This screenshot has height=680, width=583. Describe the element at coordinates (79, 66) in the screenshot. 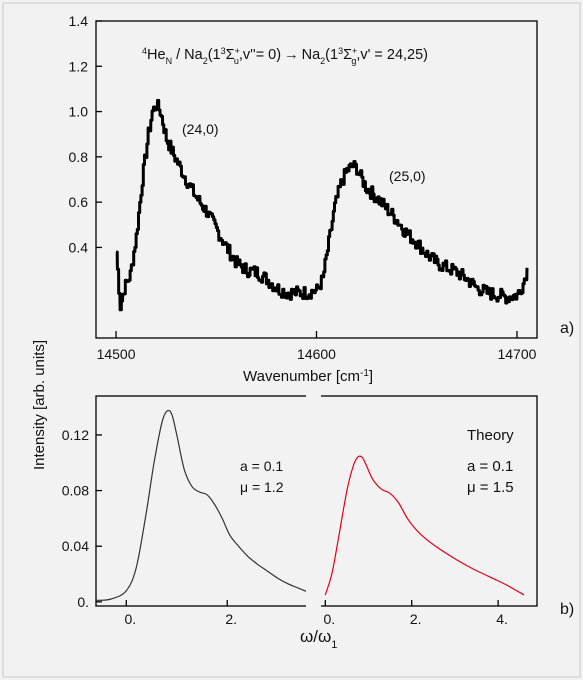

I see `panel-a-y-tick-label: 1.2` at that location.